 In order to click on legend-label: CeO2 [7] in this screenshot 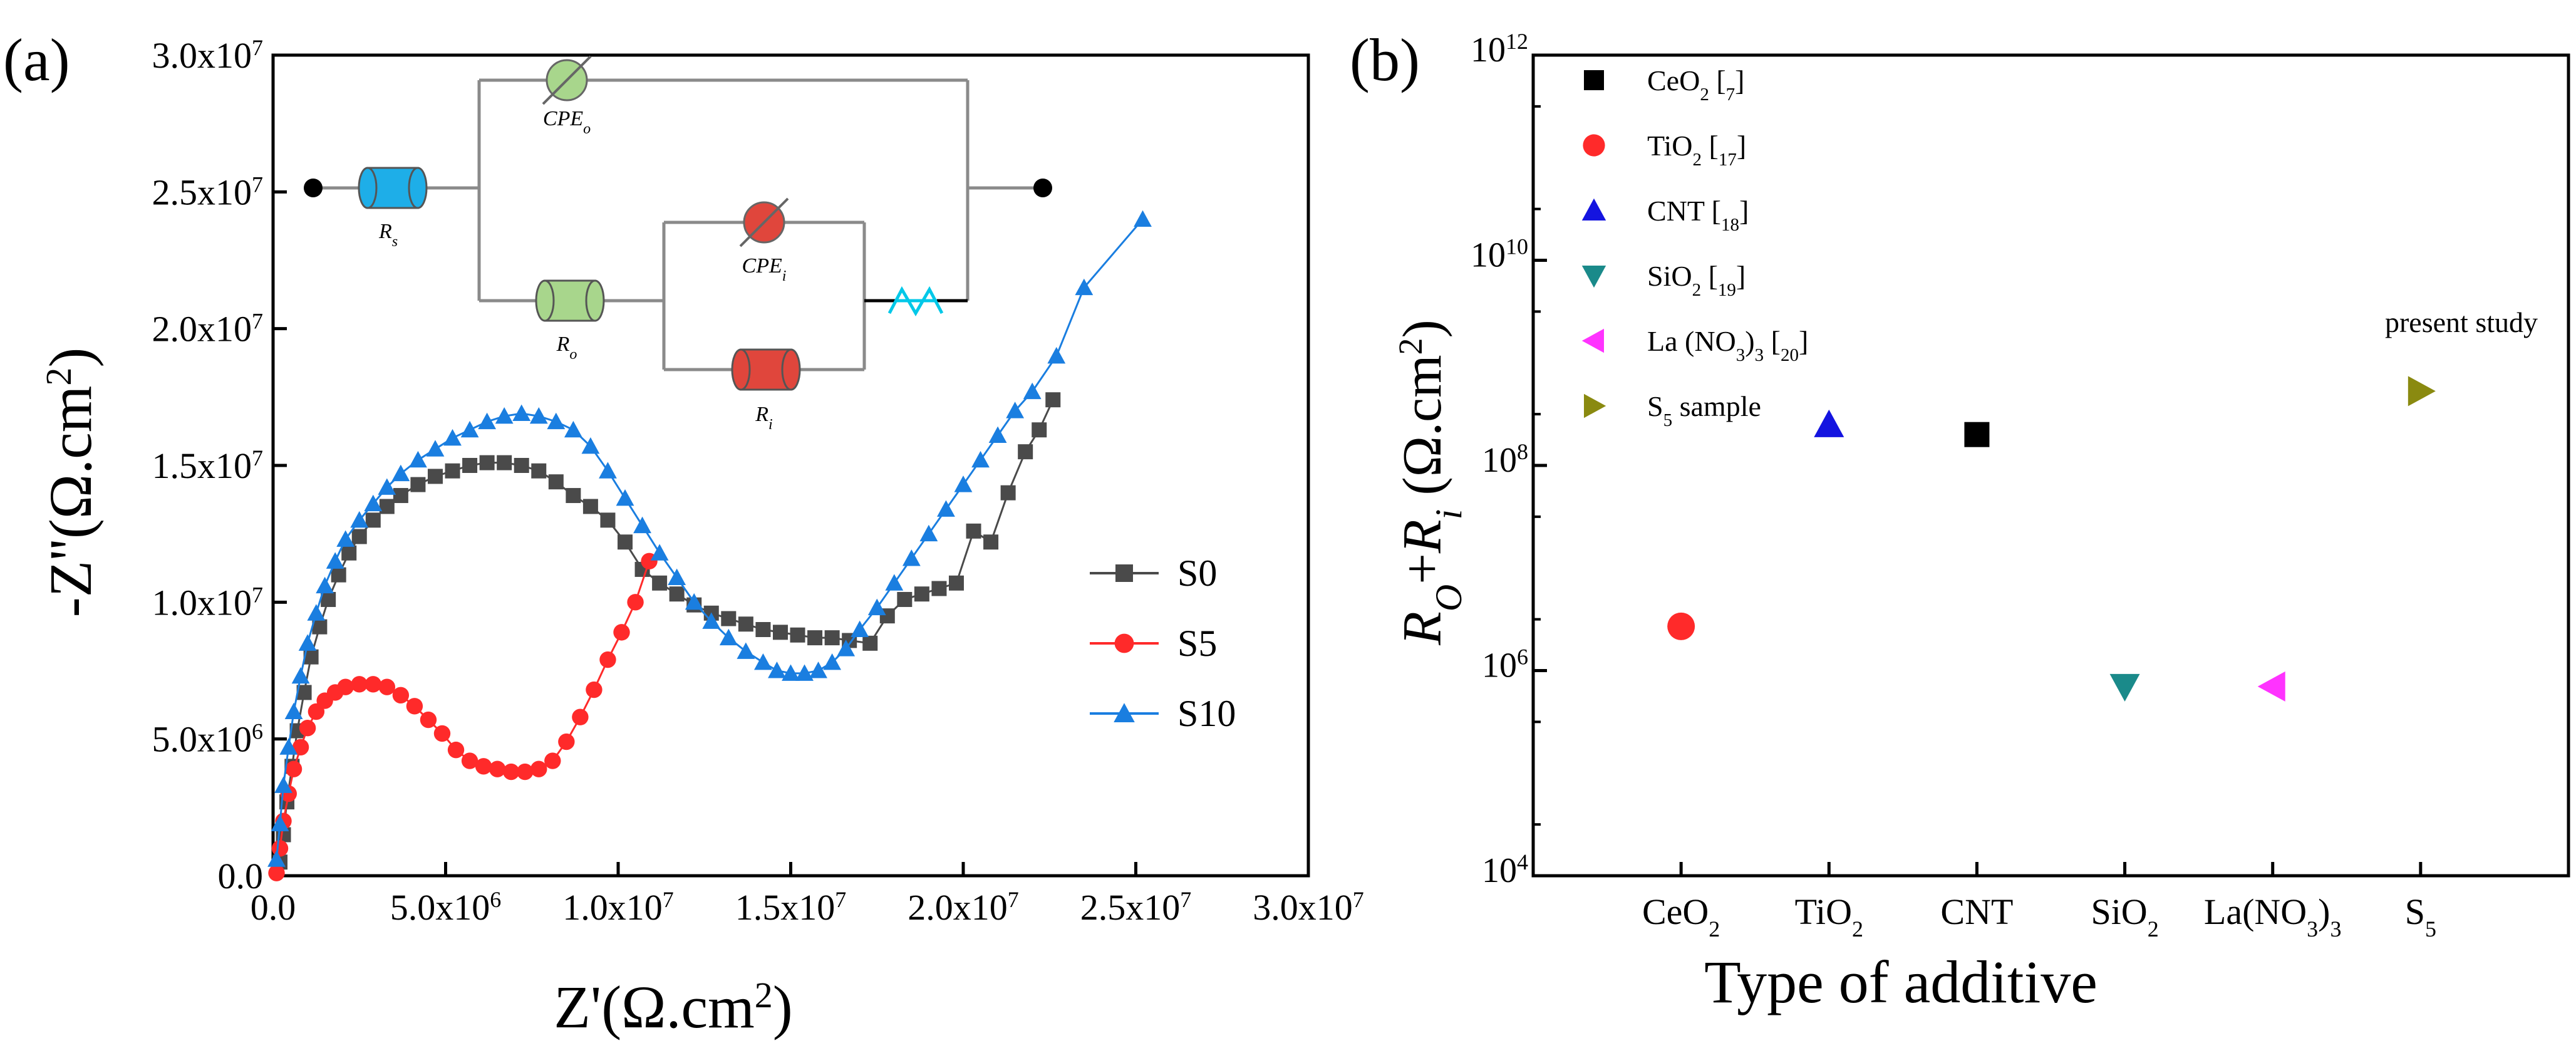, I will do `click(1695, 85)`.